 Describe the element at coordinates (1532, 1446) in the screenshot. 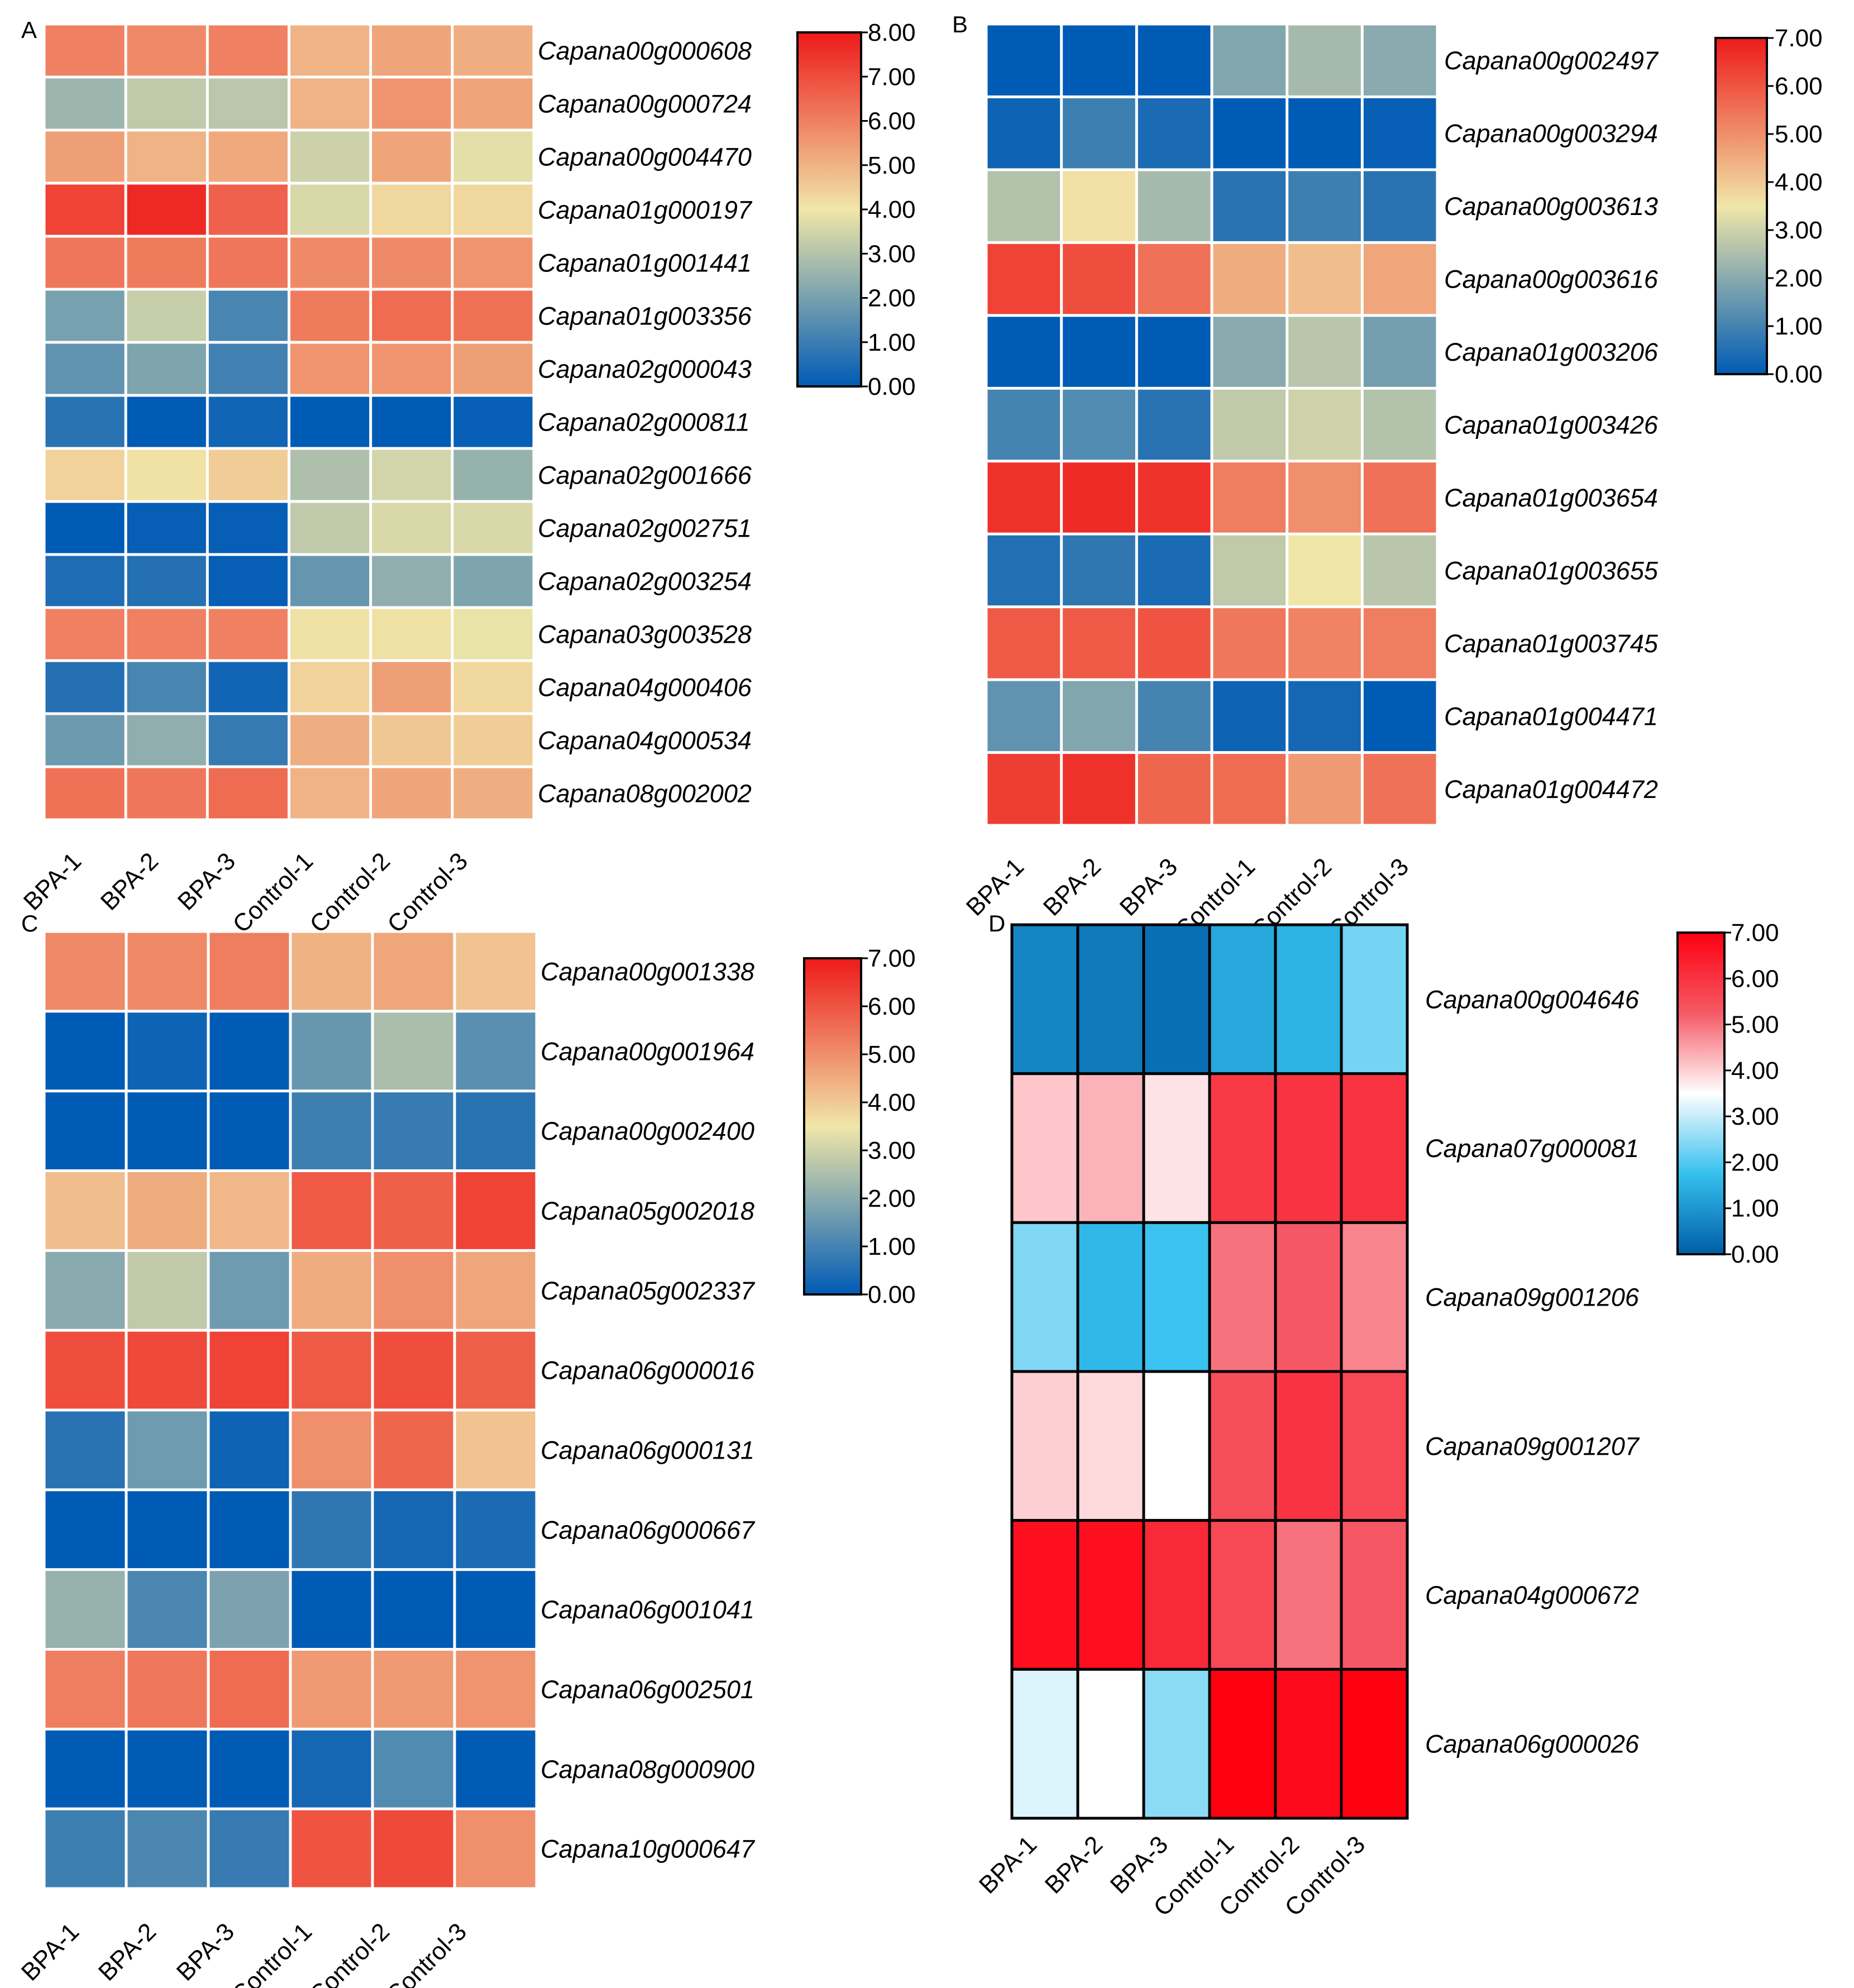

I see `row-label: Capana09g001207` at that location.